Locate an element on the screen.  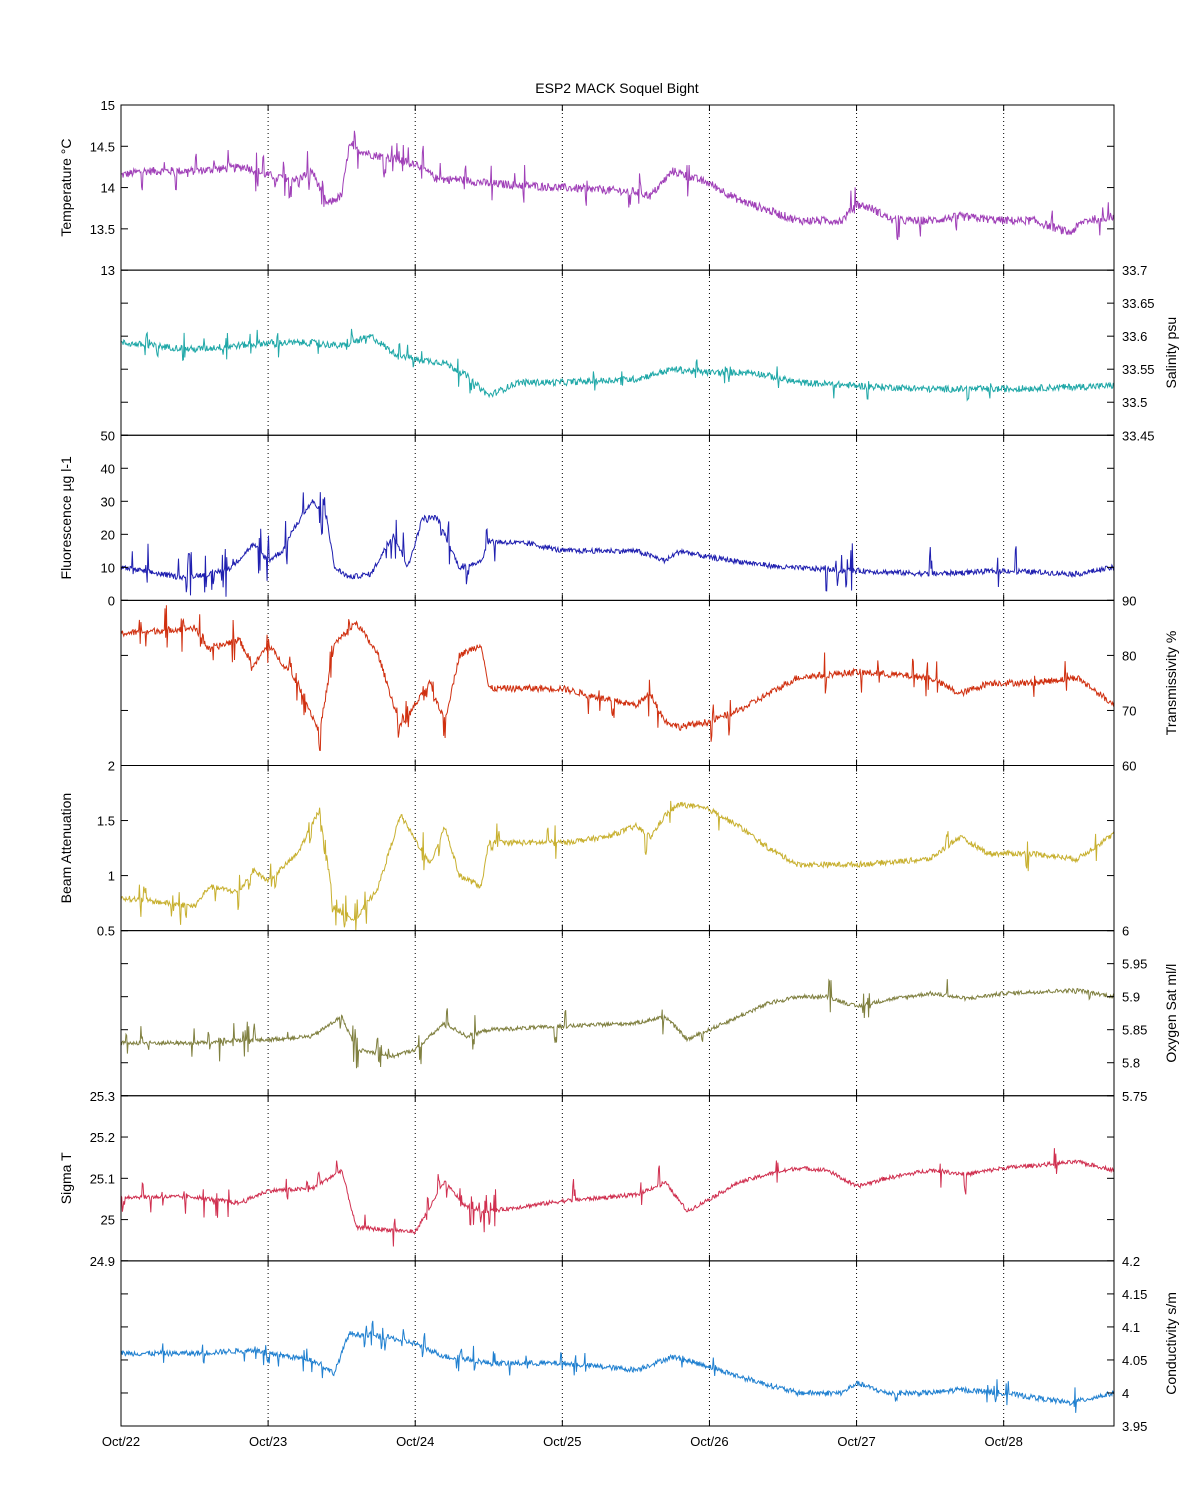
sigma_t-panel-frame is located at coordinates (617, 1178).